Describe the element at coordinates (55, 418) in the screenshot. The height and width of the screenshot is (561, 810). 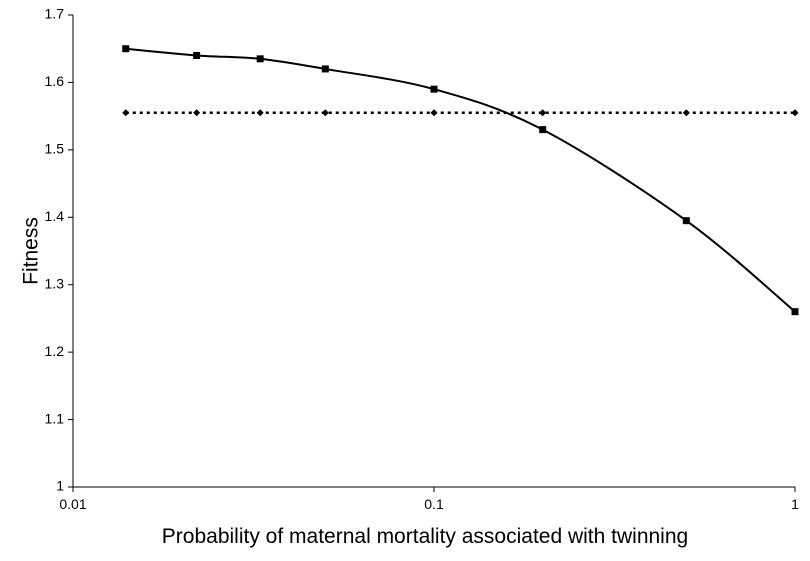
I see `y-tick-label: 1.1` at that location.